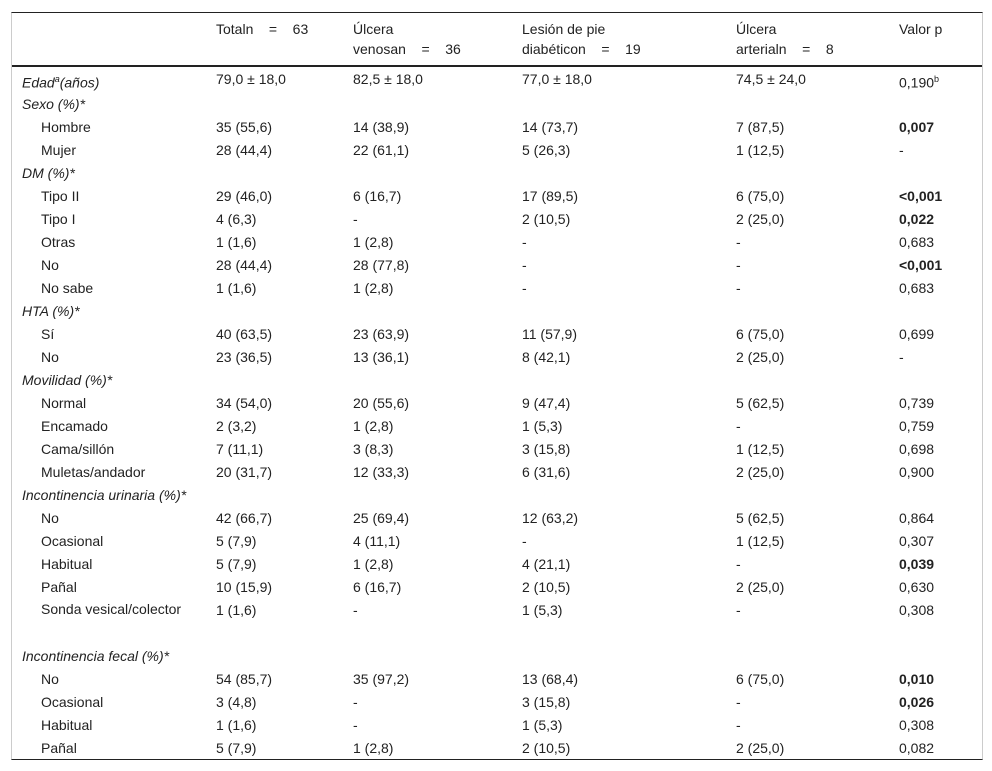  I want to click on cell-p-value: 0,308, so click(940, 724).